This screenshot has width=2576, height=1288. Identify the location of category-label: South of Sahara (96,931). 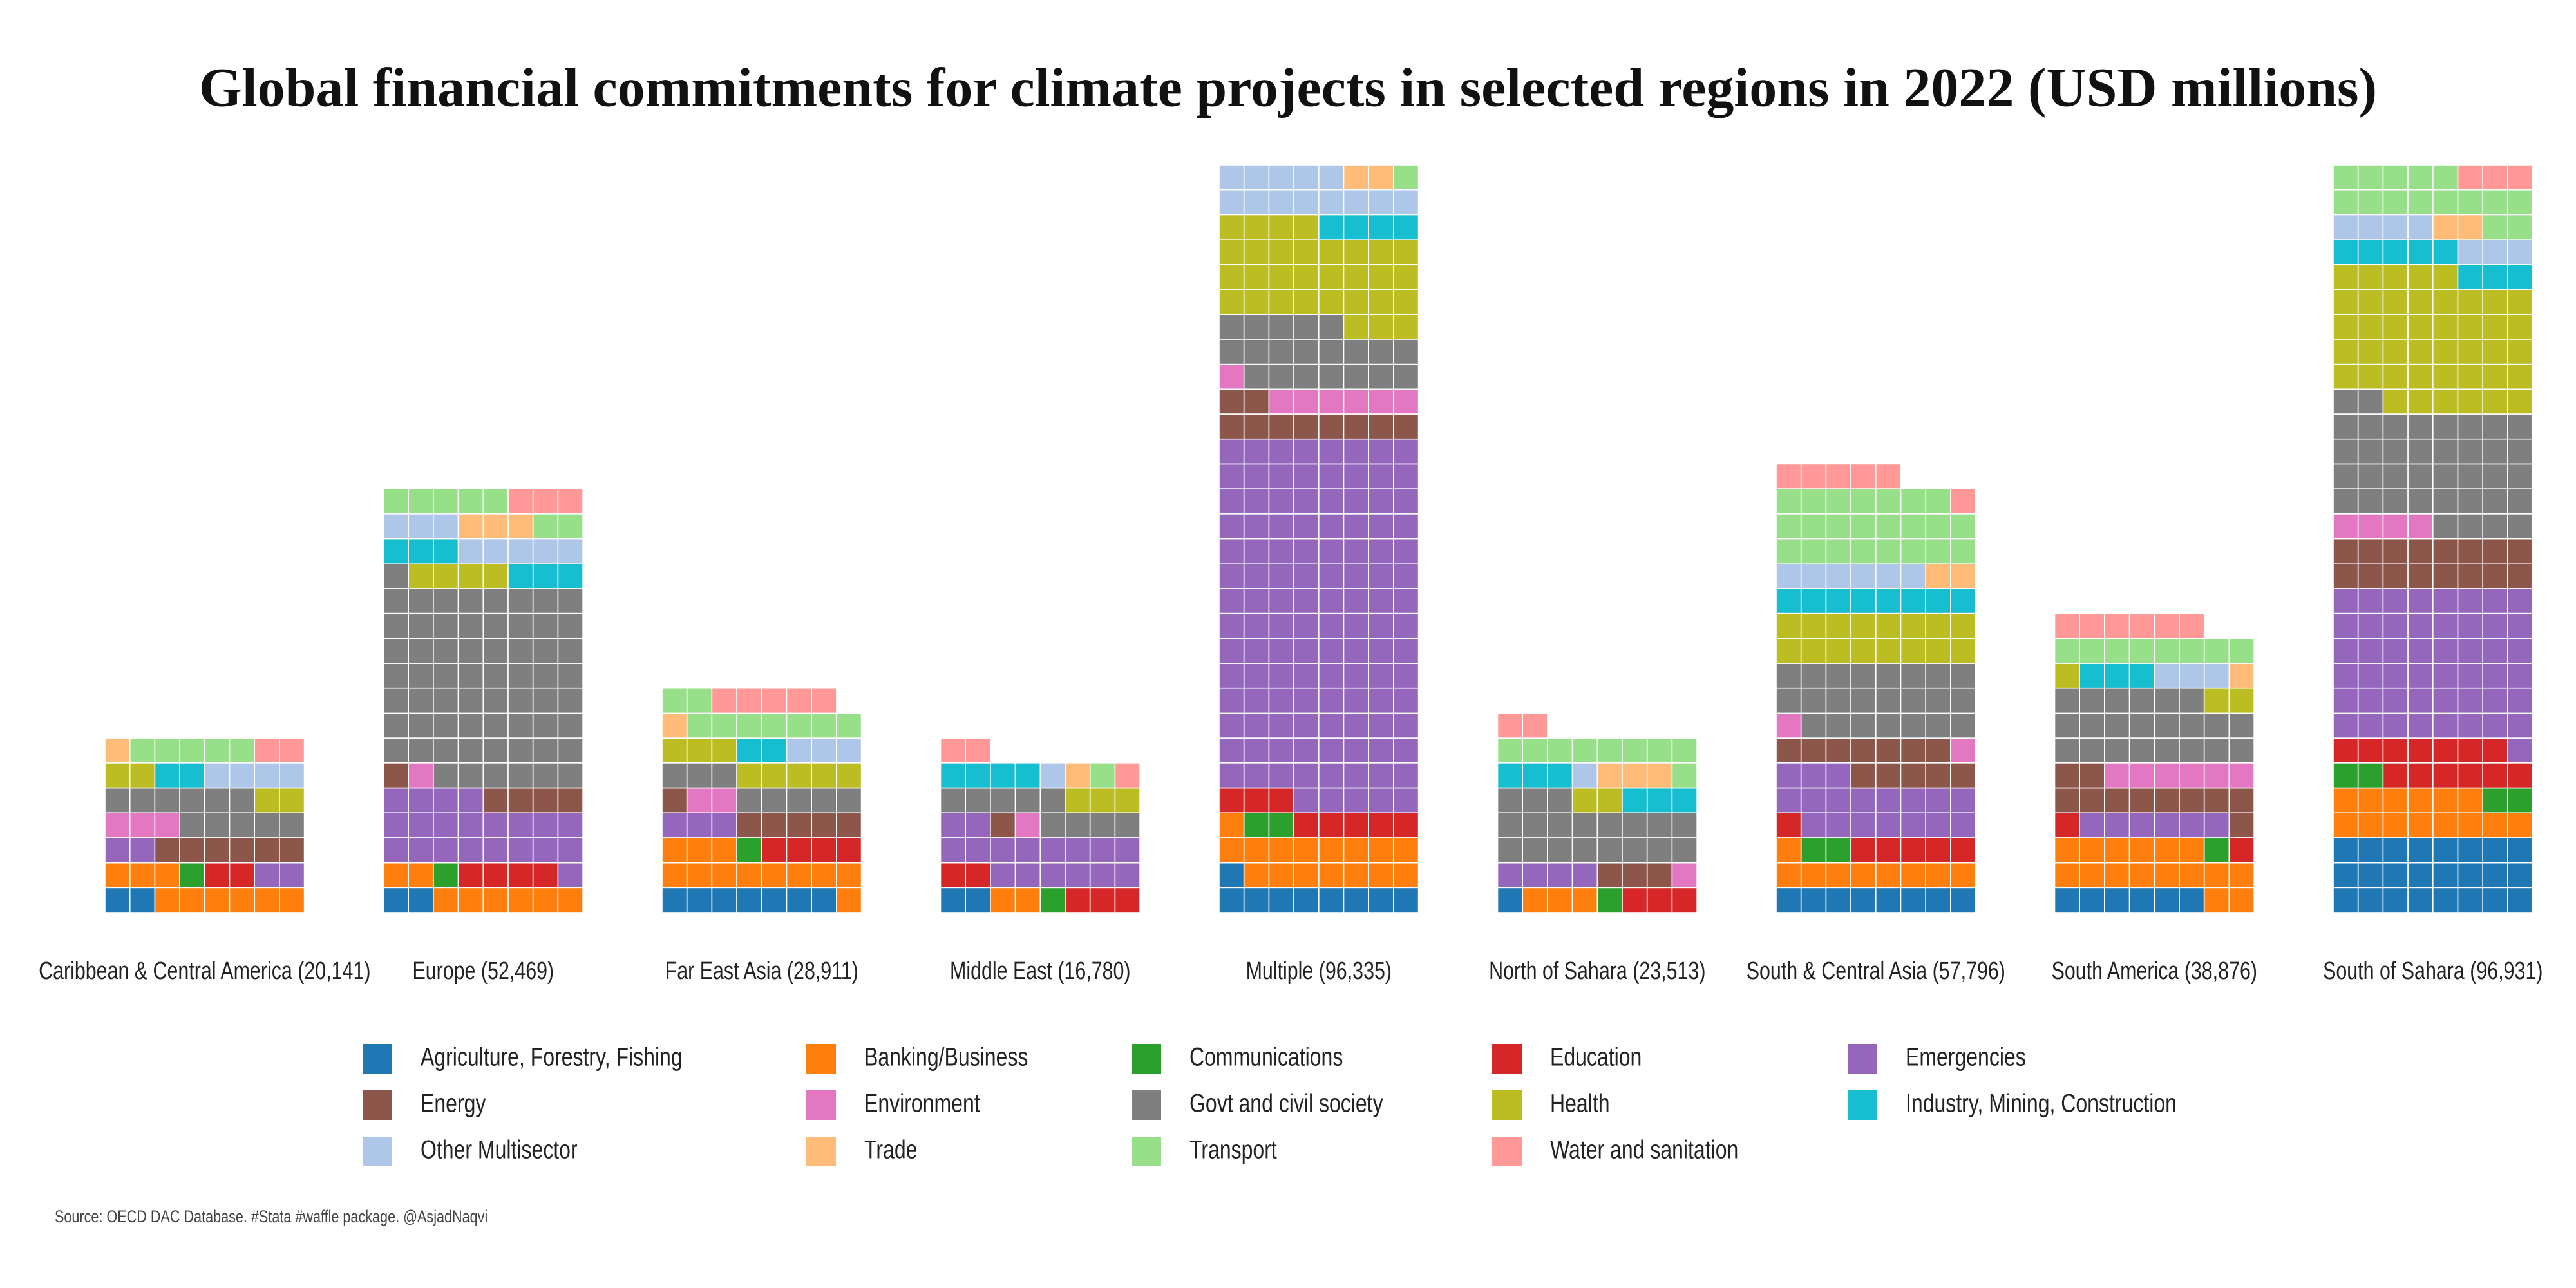
(2433, 972).